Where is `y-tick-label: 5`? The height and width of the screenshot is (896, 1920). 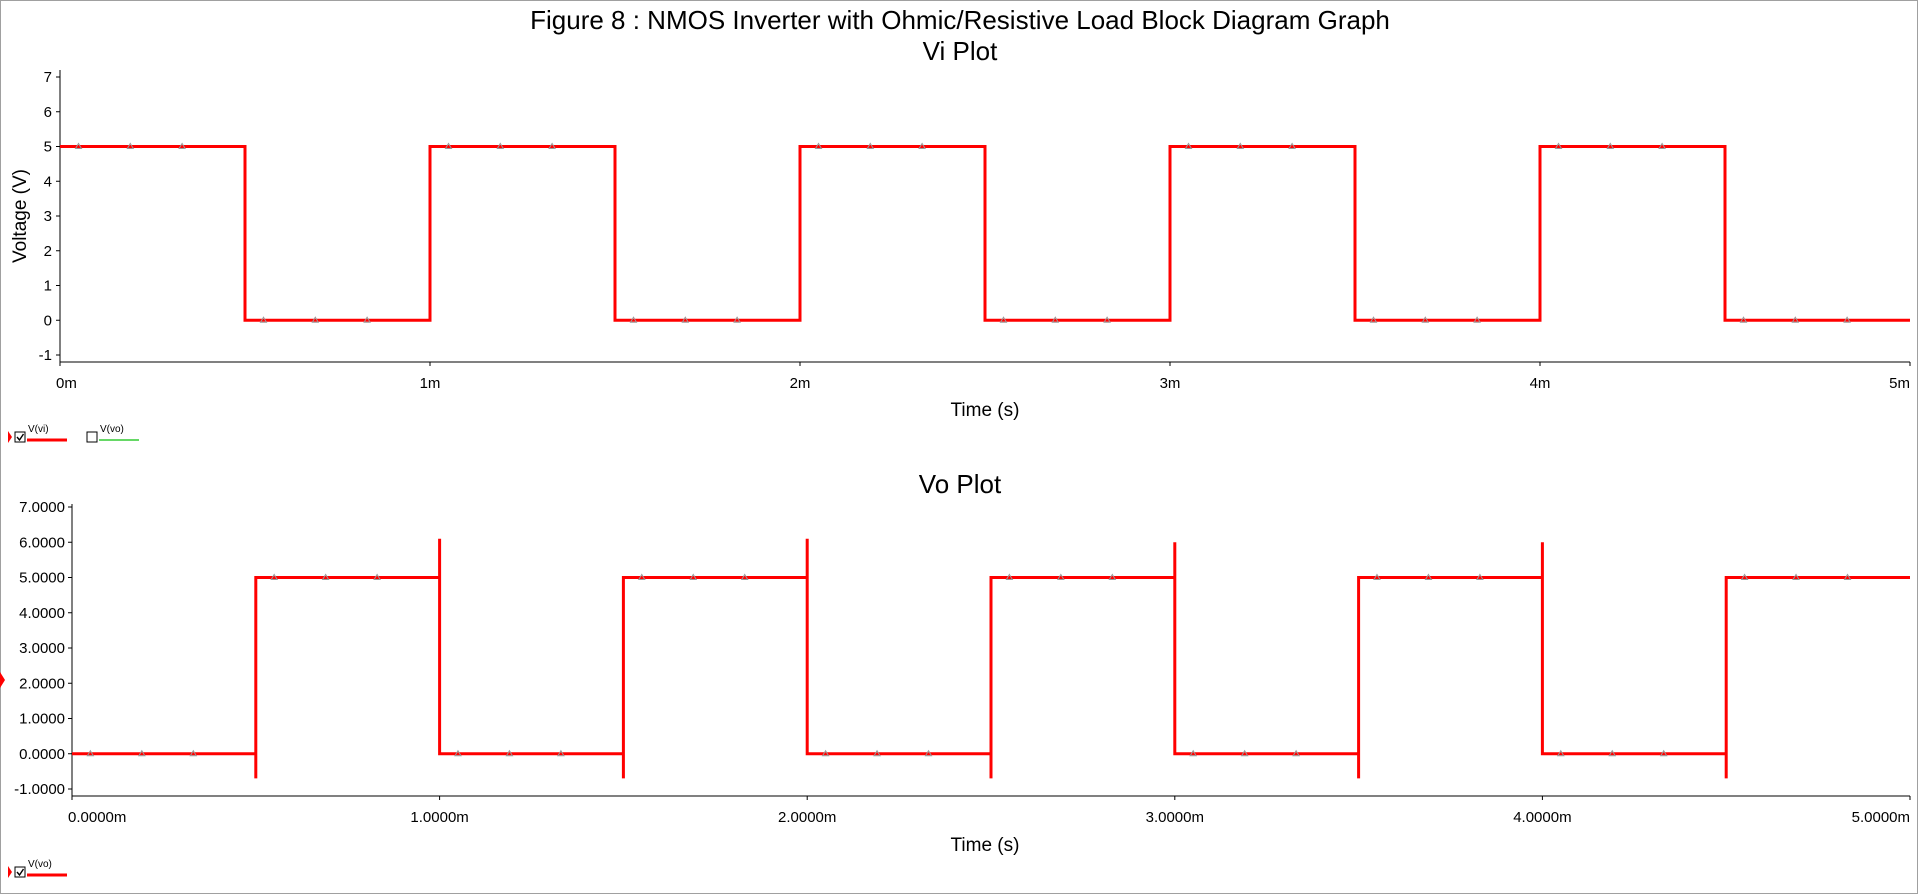 y-tick-label: 5 is located at coordinates (48, 147).